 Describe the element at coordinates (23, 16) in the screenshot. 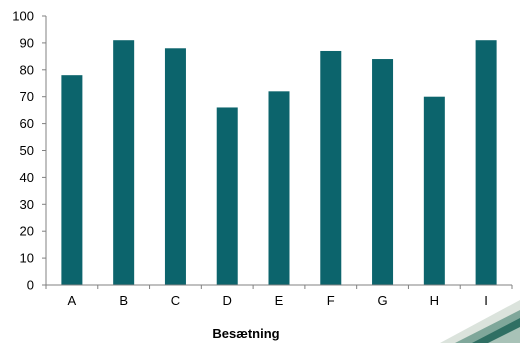

I see `y-tick-label: 100` at that location.